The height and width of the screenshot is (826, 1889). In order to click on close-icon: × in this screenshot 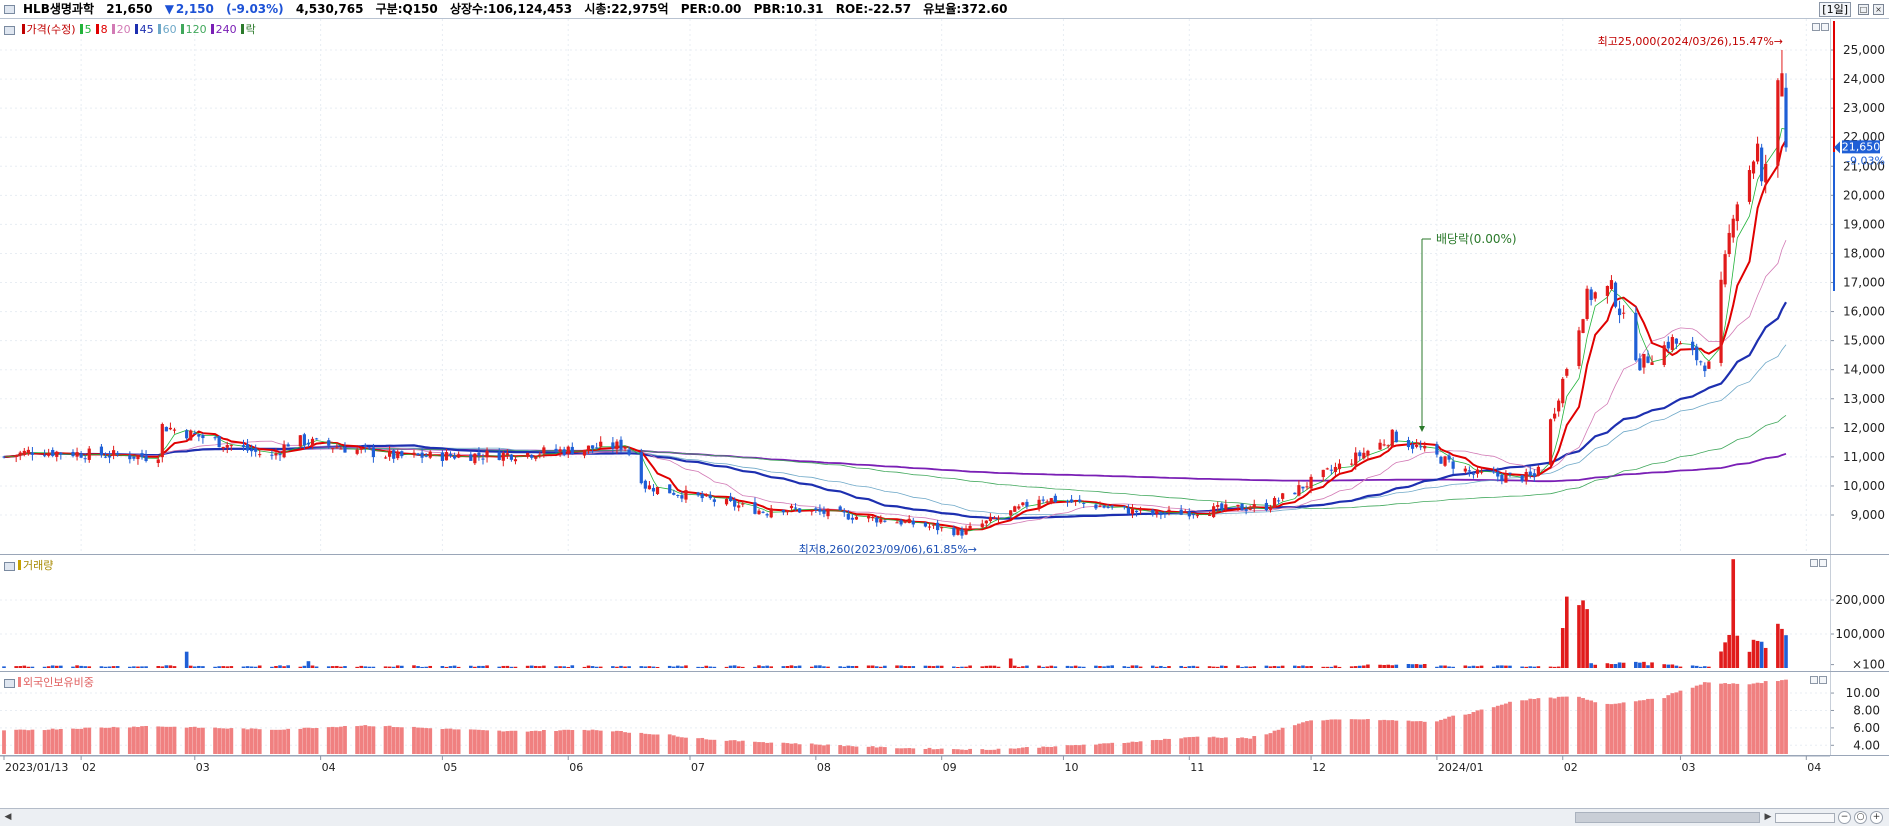, I will do `click(1878, 9)`.